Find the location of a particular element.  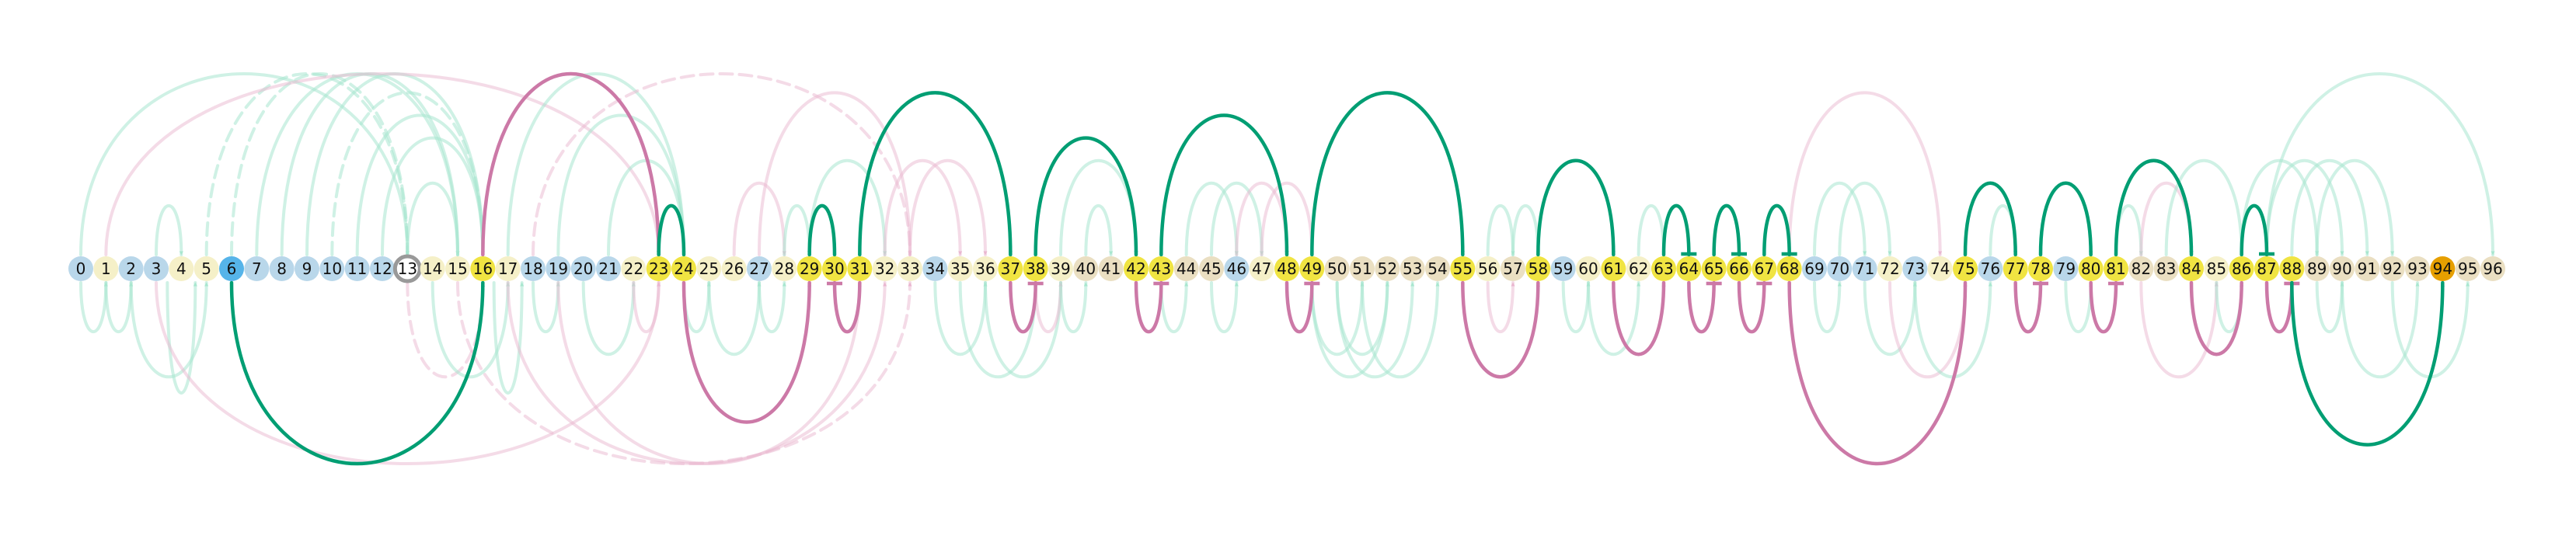

node-13: 13 is located at coordinates (407, 268).